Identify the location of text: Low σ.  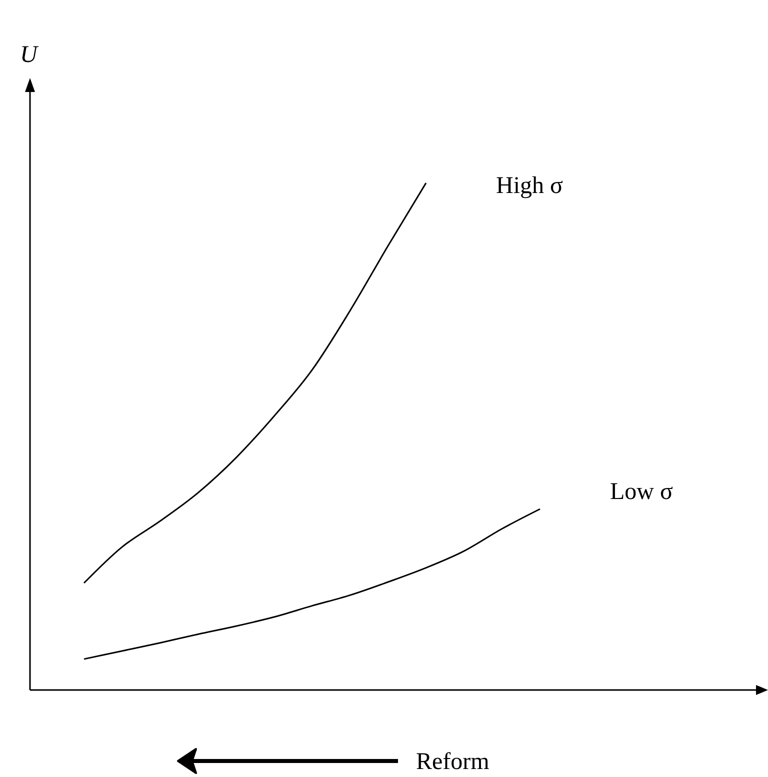
(641, 492).